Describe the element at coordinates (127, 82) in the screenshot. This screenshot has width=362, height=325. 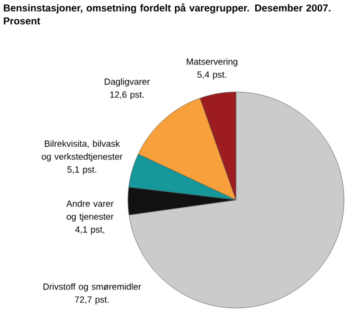
I see `slice-label: Dagligvarer` at that location.